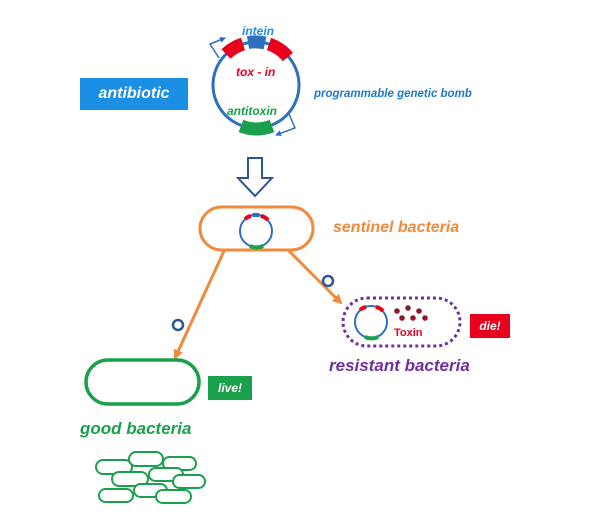 The image size is (593, 532). I want to click on toxin-label: Toxin, so click(408, 333).